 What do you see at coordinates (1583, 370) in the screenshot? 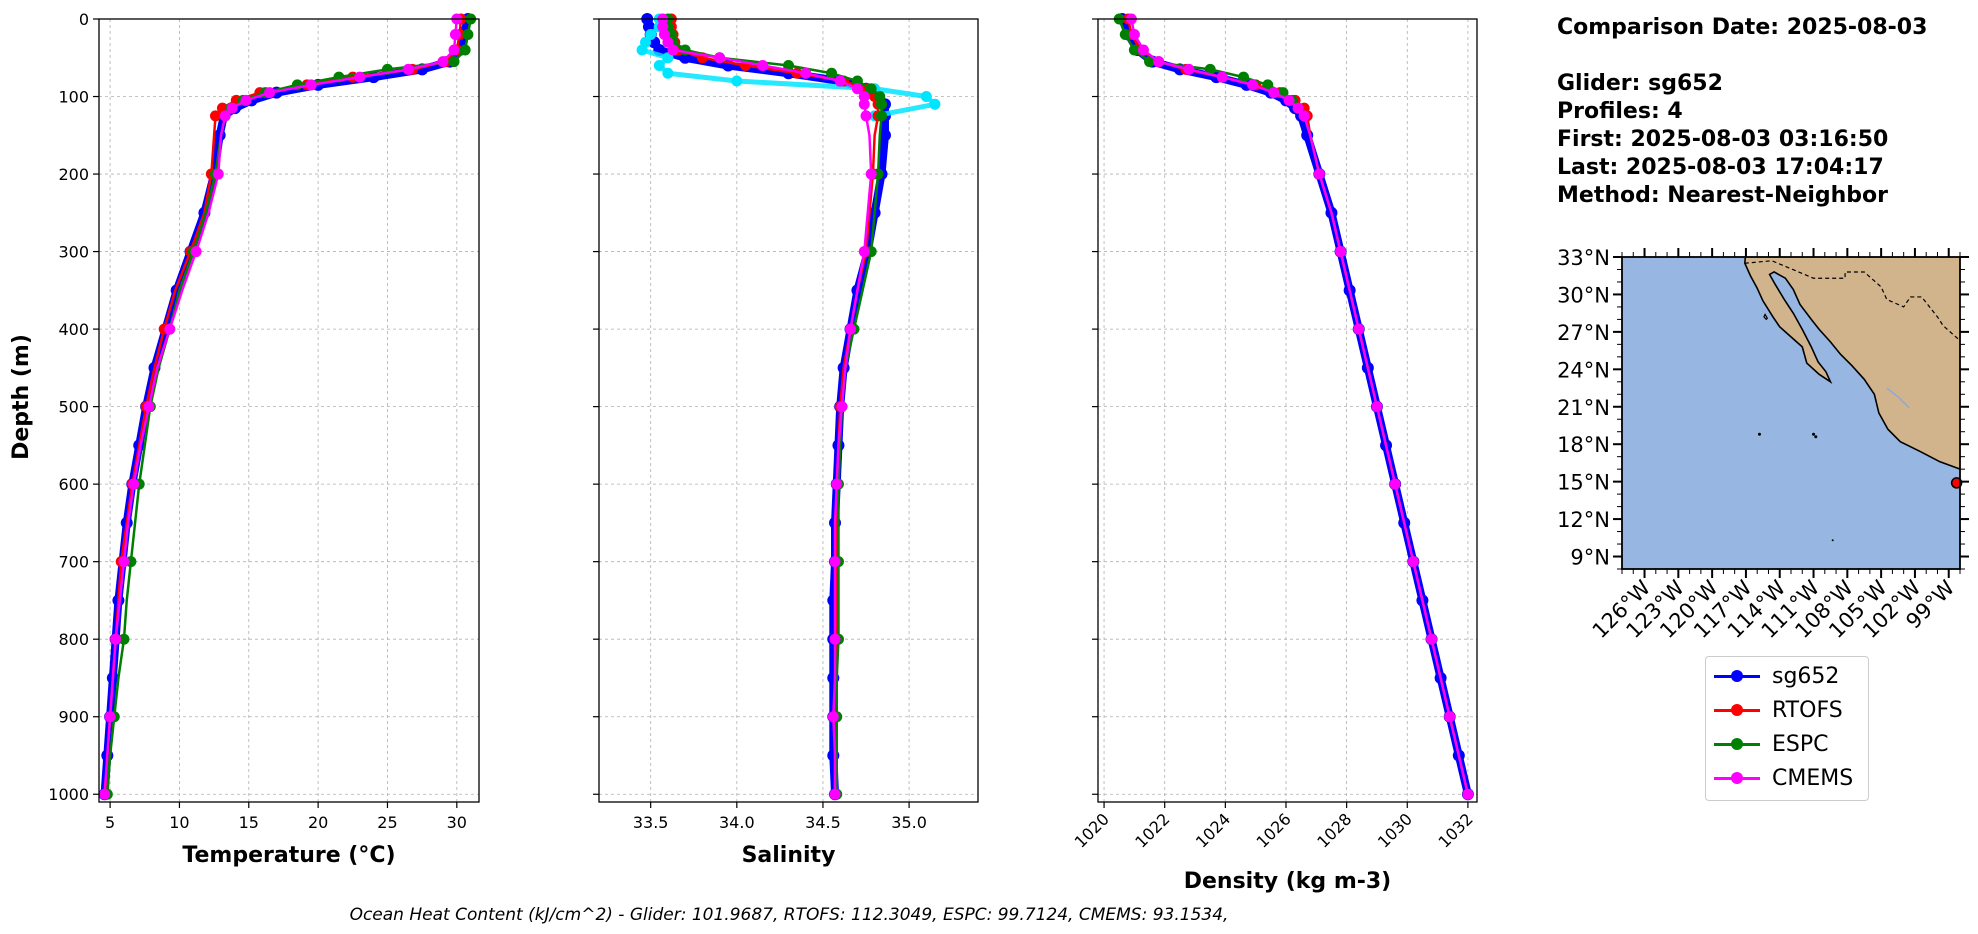
I see `map-lat-label: 24°N` at bounding box center [1583, 370].